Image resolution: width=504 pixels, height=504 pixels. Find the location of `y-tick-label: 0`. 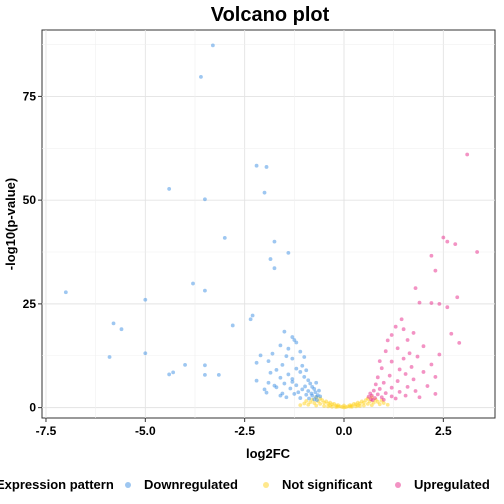

y-tick-label: 0 is located at coordinates (32, 408).